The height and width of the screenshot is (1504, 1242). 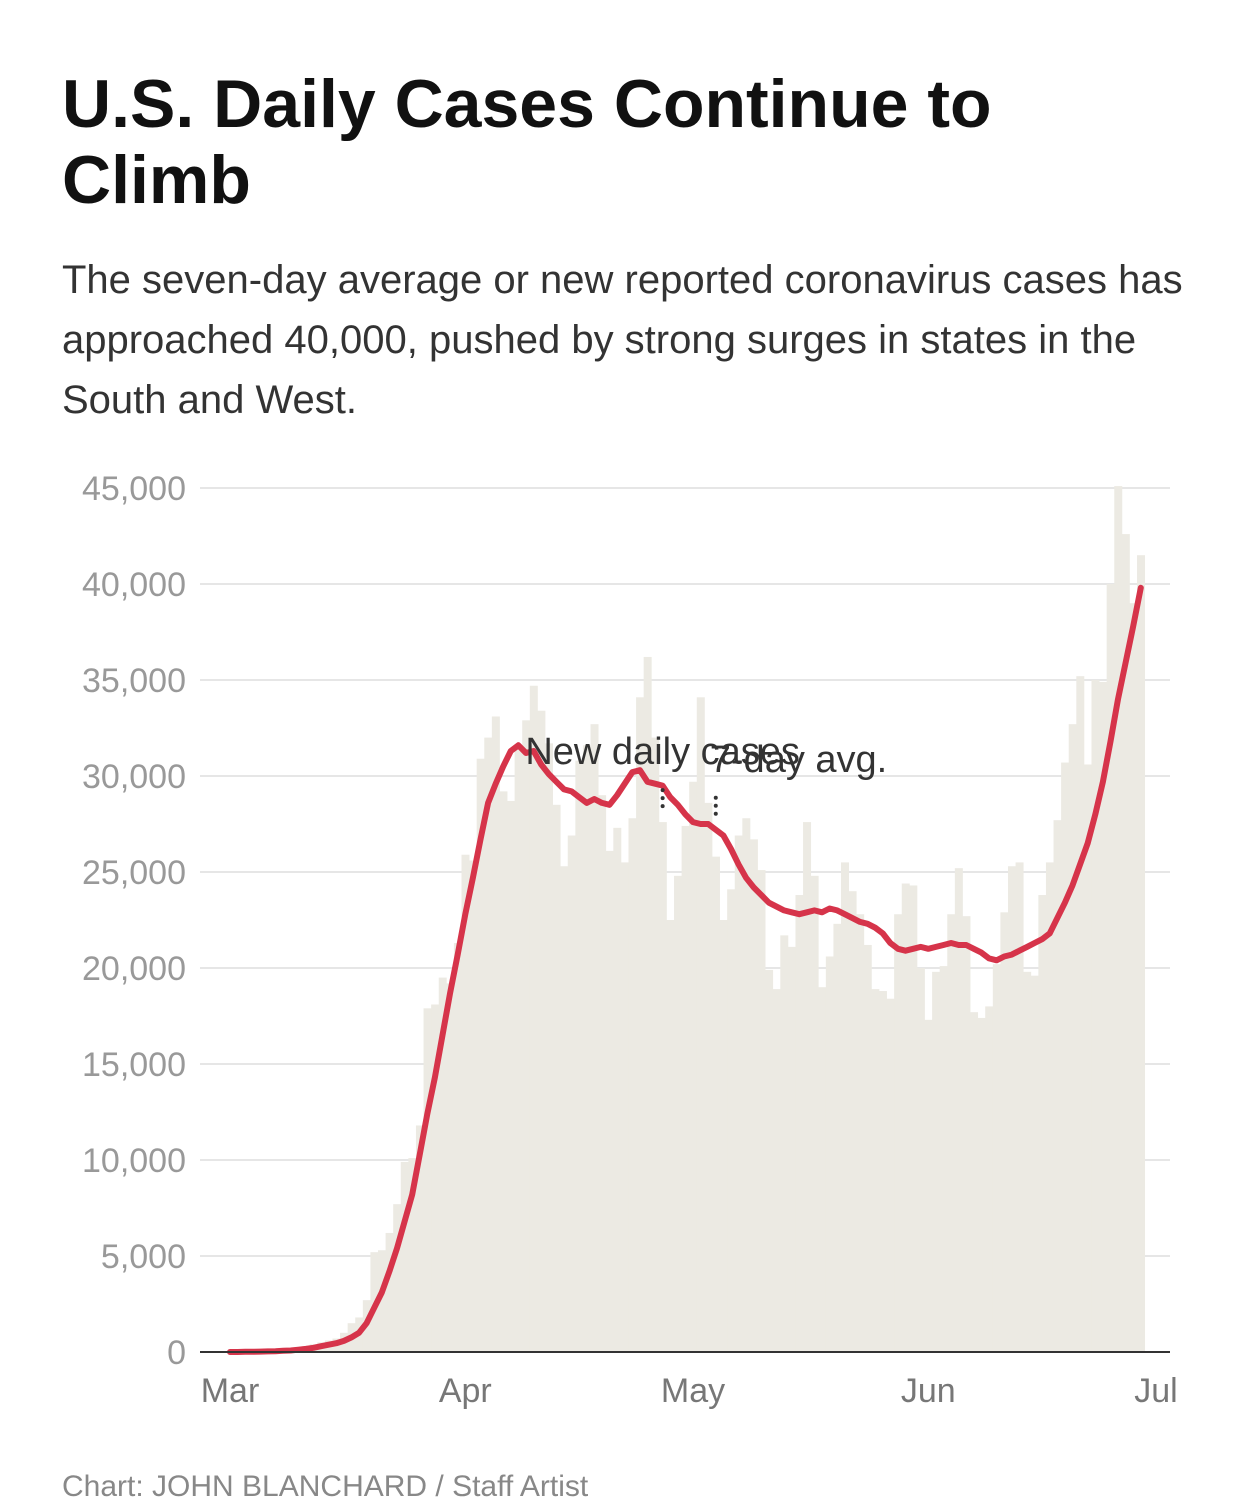 What do you see at coordinates (1155, 1391) in the screenshot?
I see `x-tick-label: Jul` at bounding box center [1155, 1391].